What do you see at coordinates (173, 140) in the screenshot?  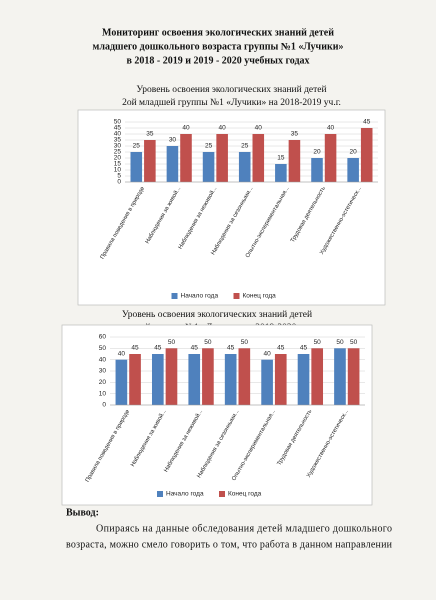 I see `data-label: 30` at bounding box center [173, 140].